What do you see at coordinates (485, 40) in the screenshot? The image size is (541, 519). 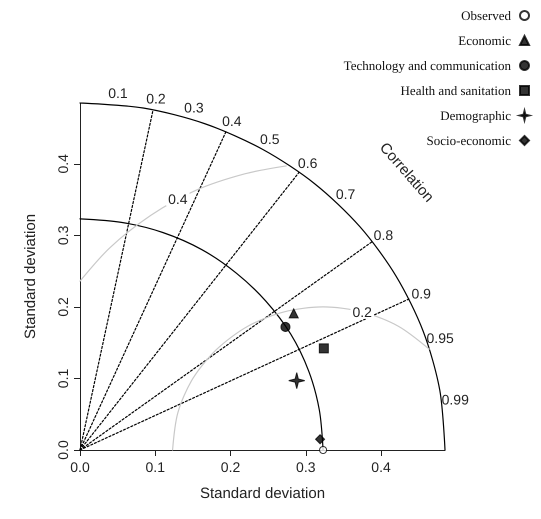 I see `legend-label: Economic` at bounding box center [485, 40].